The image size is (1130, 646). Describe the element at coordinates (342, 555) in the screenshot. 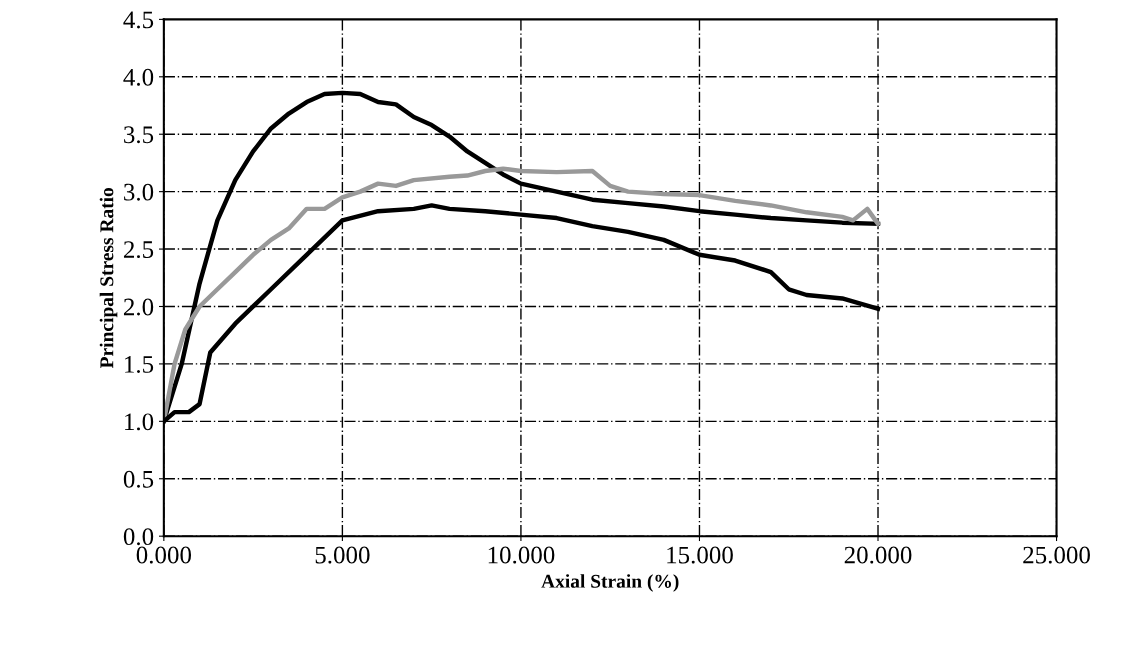

I see `x-tick-label: 5.000` at that location.